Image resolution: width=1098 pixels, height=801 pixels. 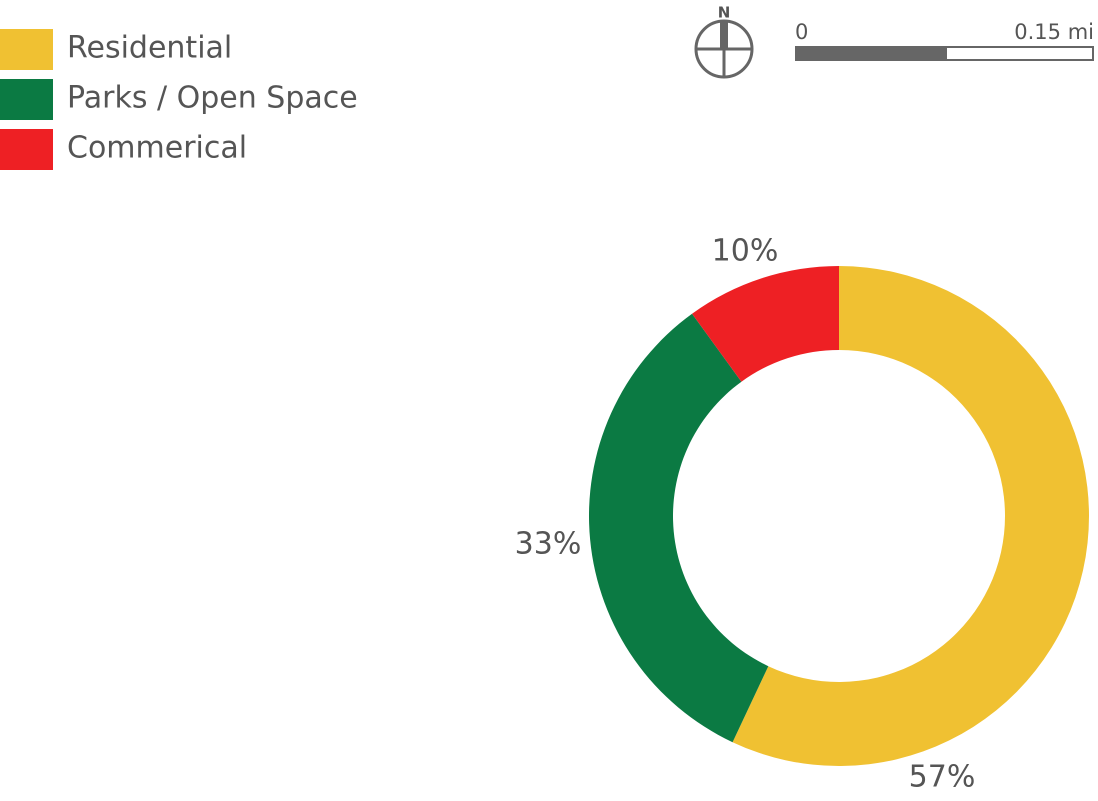 What do you see at coordinates (944, 40) in the screenshot?
I see `scale-bar: 0 0.15 mi` at bounding box center [944, 40].